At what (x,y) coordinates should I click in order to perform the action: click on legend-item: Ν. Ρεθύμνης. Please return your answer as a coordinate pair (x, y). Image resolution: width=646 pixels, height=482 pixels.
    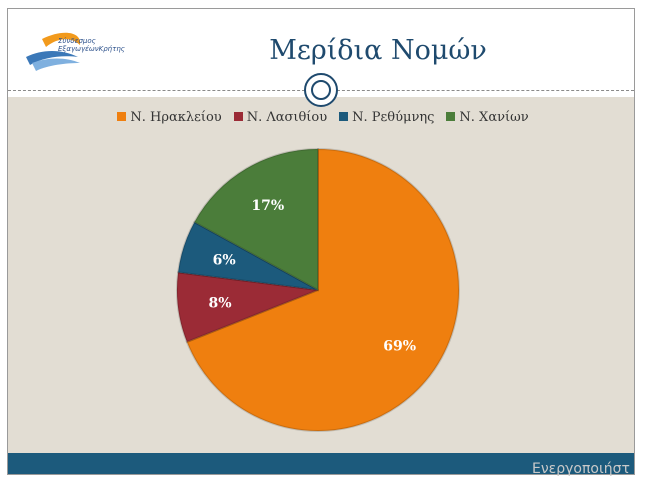
    Looking at the image, I should click on (386, 117).